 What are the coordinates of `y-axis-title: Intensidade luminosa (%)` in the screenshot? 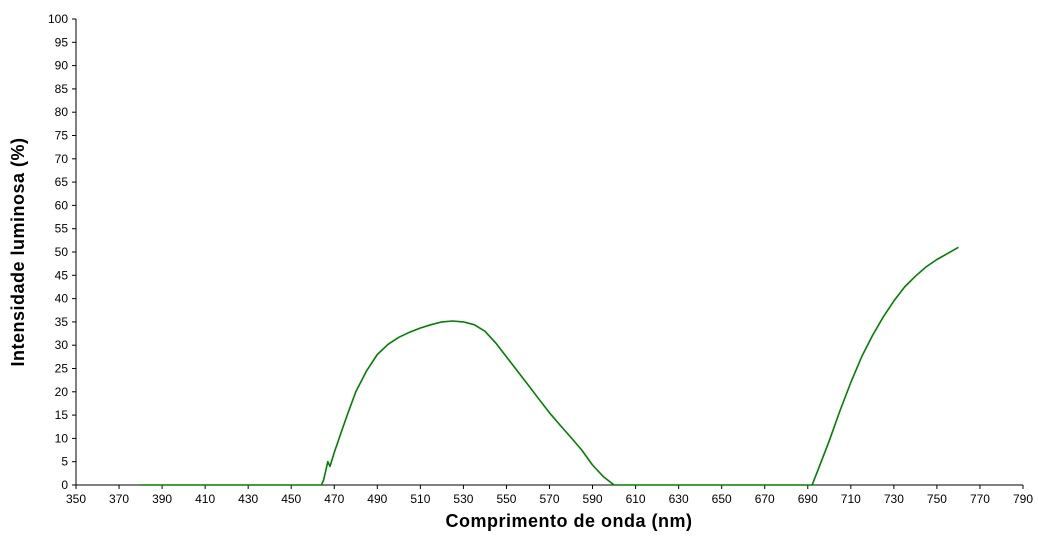 It's located at (18, 251).